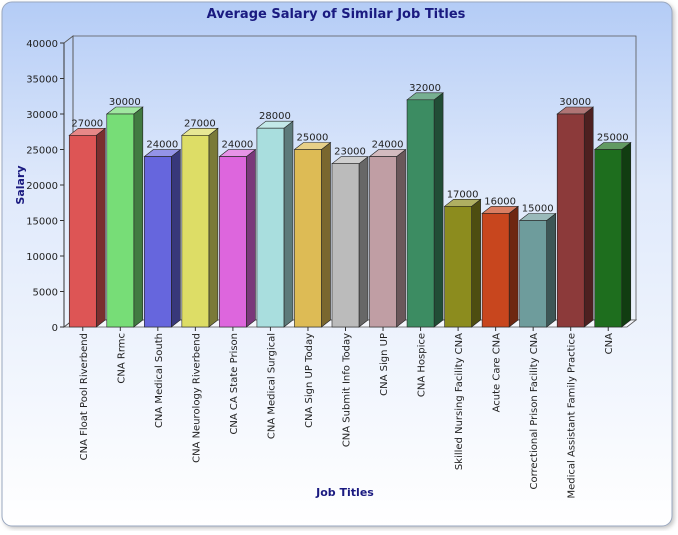 The height and width of the screenshot is (535, 678). Describe the element at coordinates (196, 398) in the screenshot. I see `x-tick-label: CNA Neurology Riverbend` at that location.